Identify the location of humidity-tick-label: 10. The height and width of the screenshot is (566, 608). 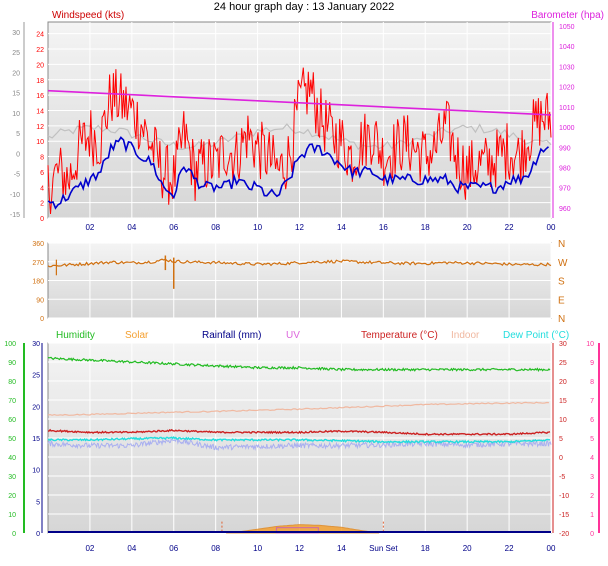
(12, 515).